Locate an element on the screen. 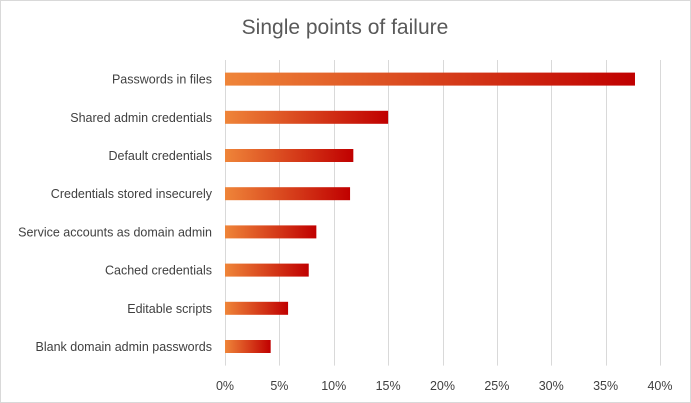  x-tick-label: 5% is located at coordinates (279, 386).